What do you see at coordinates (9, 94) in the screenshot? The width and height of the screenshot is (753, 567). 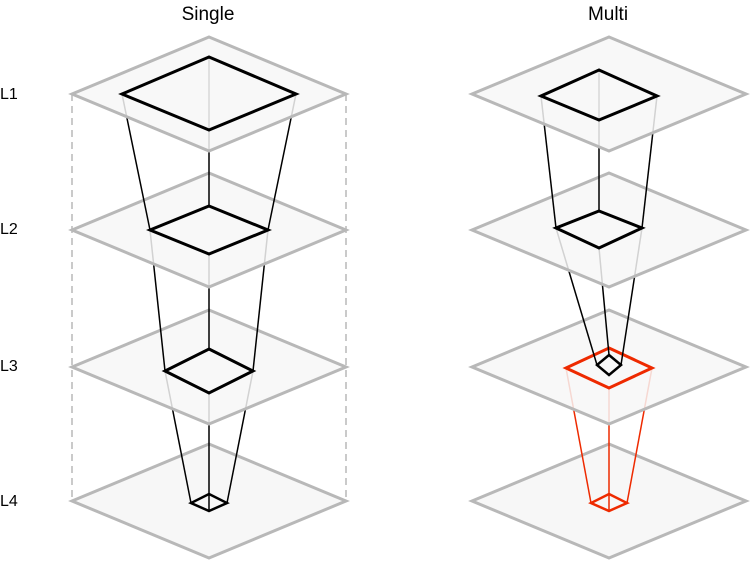 I see `layer-label-l1: L1` at bounding box center [9, 94].